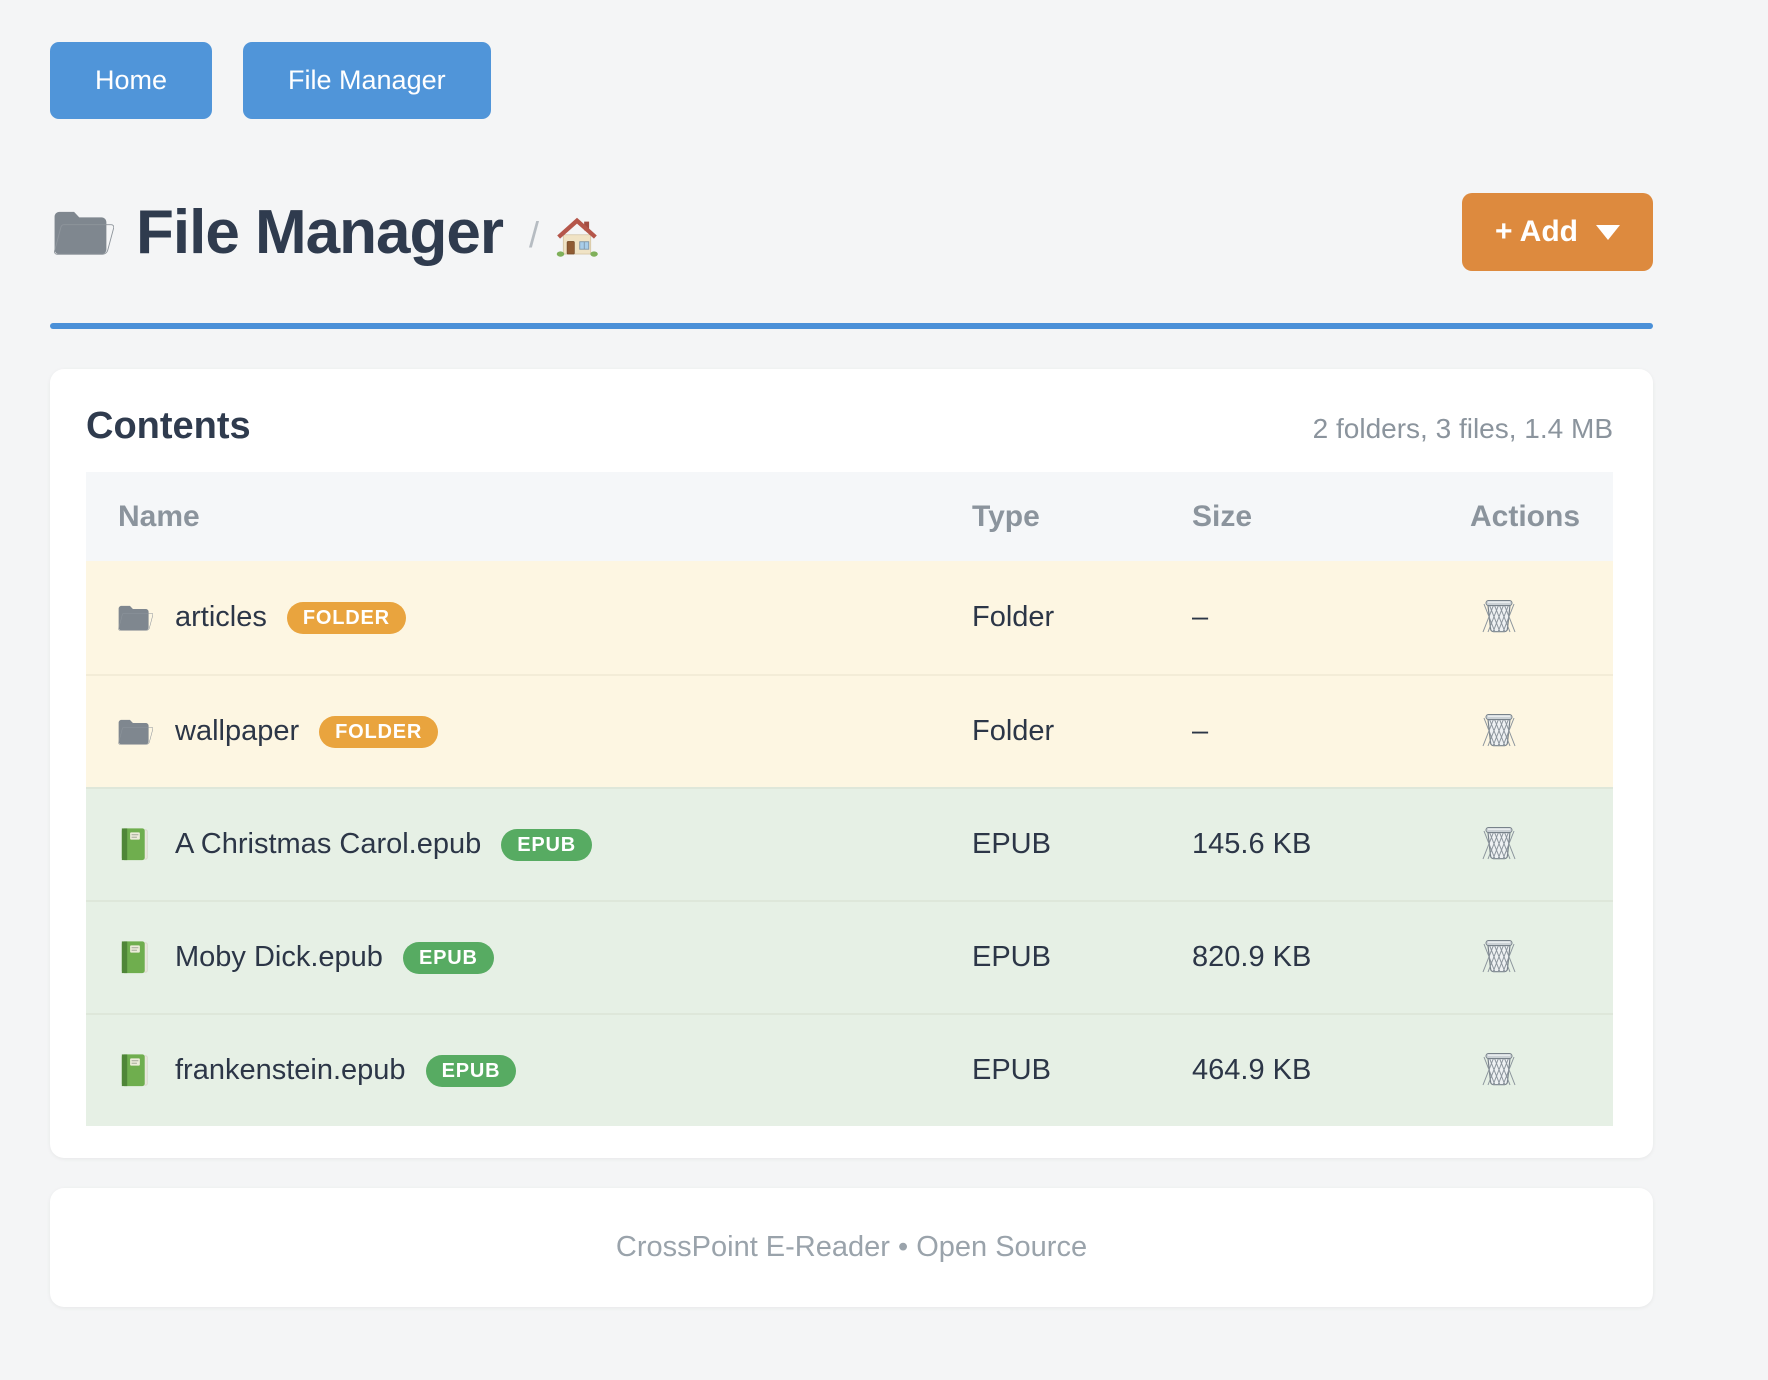 Image resolution: width=1768 pixels, height=1380 pixels. I want to click on column-header-size: Size, so click(1222, 516).